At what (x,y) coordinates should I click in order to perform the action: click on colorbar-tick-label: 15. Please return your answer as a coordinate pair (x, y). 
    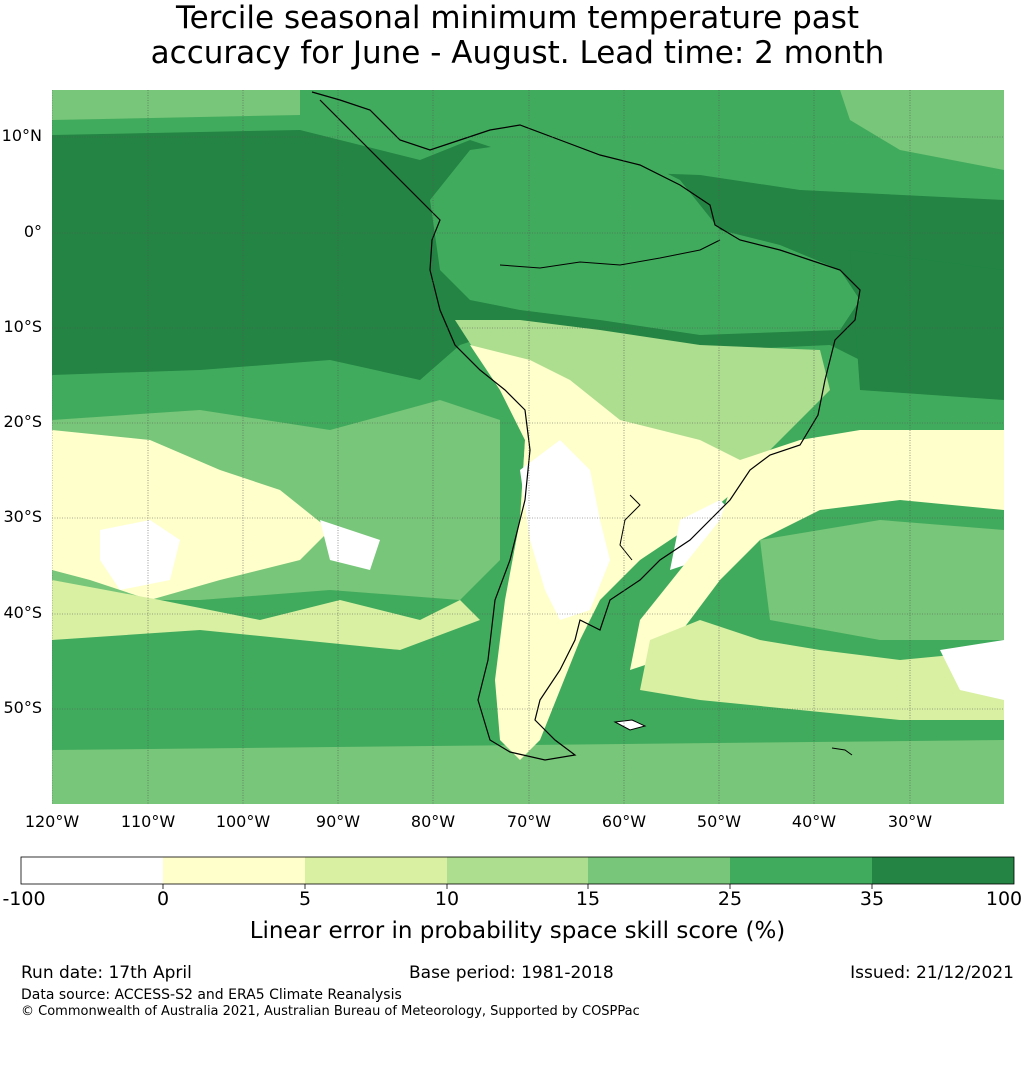
    Looking at the image, I should click on (588, 899).